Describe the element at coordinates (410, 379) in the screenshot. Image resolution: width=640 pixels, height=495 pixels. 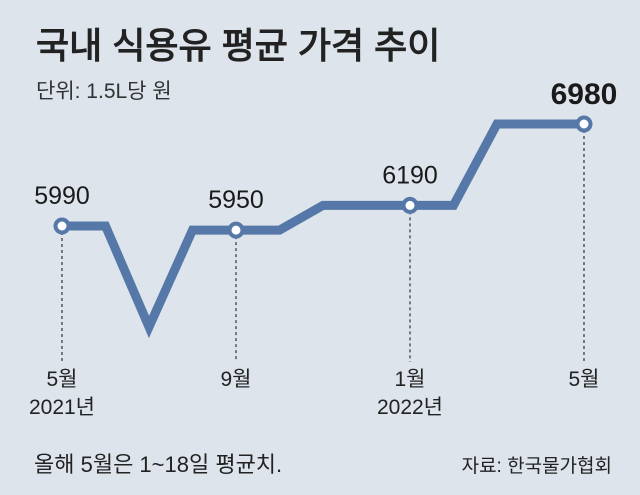
I see `x-tick-label: 1월` at that location.